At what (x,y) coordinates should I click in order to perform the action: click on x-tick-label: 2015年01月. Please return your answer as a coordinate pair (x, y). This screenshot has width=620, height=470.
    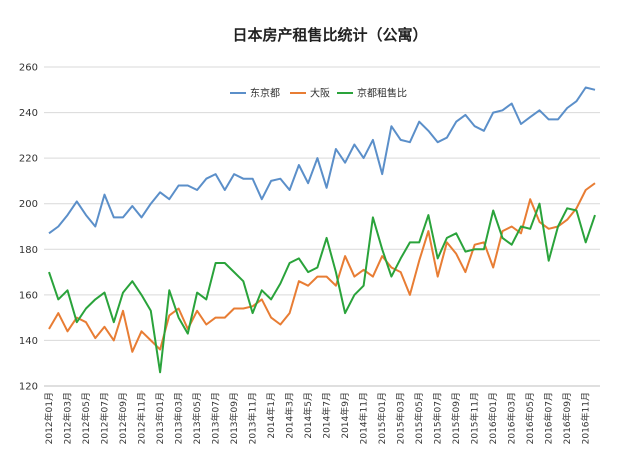
    Looking at the image, I should click on (382, 418).